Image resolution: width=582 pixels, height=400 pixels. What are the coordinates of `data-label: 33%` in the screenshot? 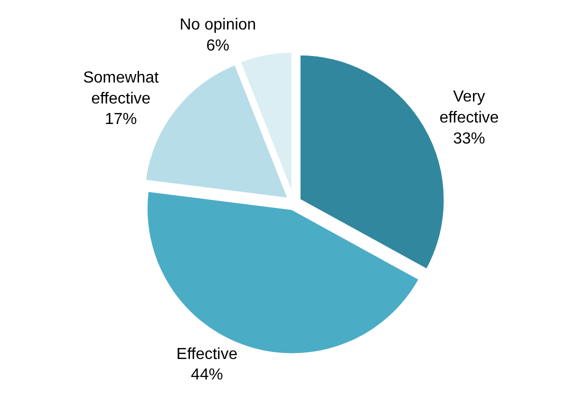 It's located at (469, 139).